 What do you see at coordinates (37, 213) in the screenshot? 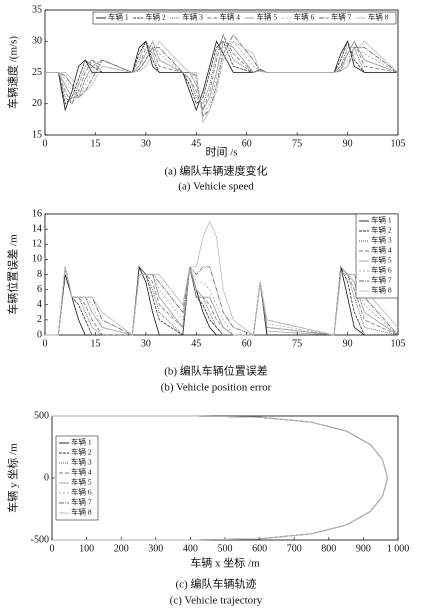
I see `y-tick-label: 16` at bounding box center [37, 213].